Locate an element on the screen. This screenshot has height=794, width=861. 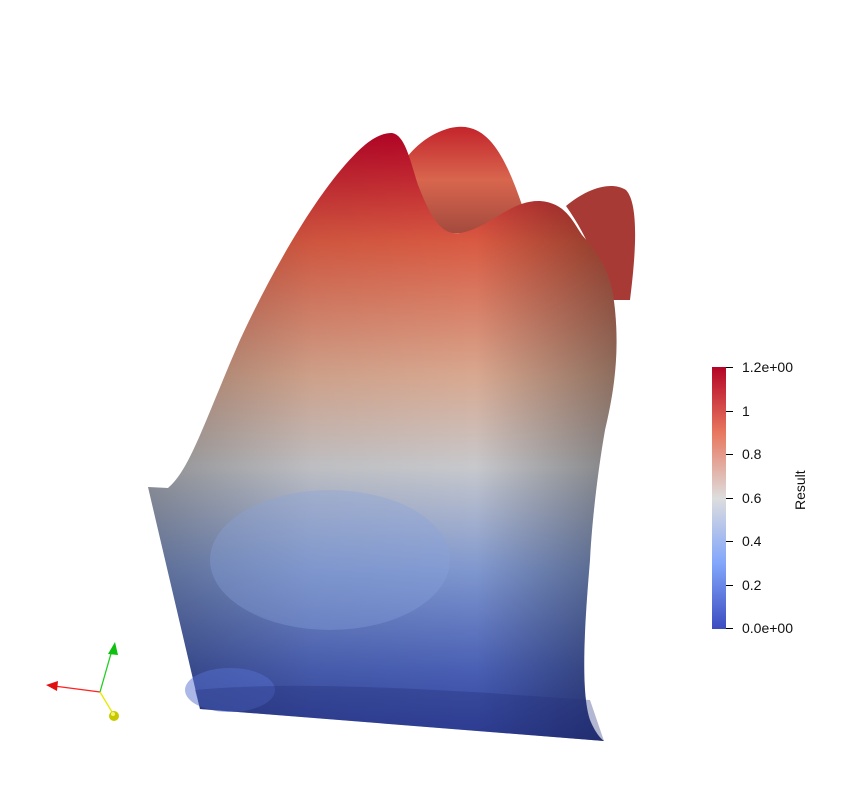
colorbar-tick-label: 0.6 is located at coordinates (752, 497).